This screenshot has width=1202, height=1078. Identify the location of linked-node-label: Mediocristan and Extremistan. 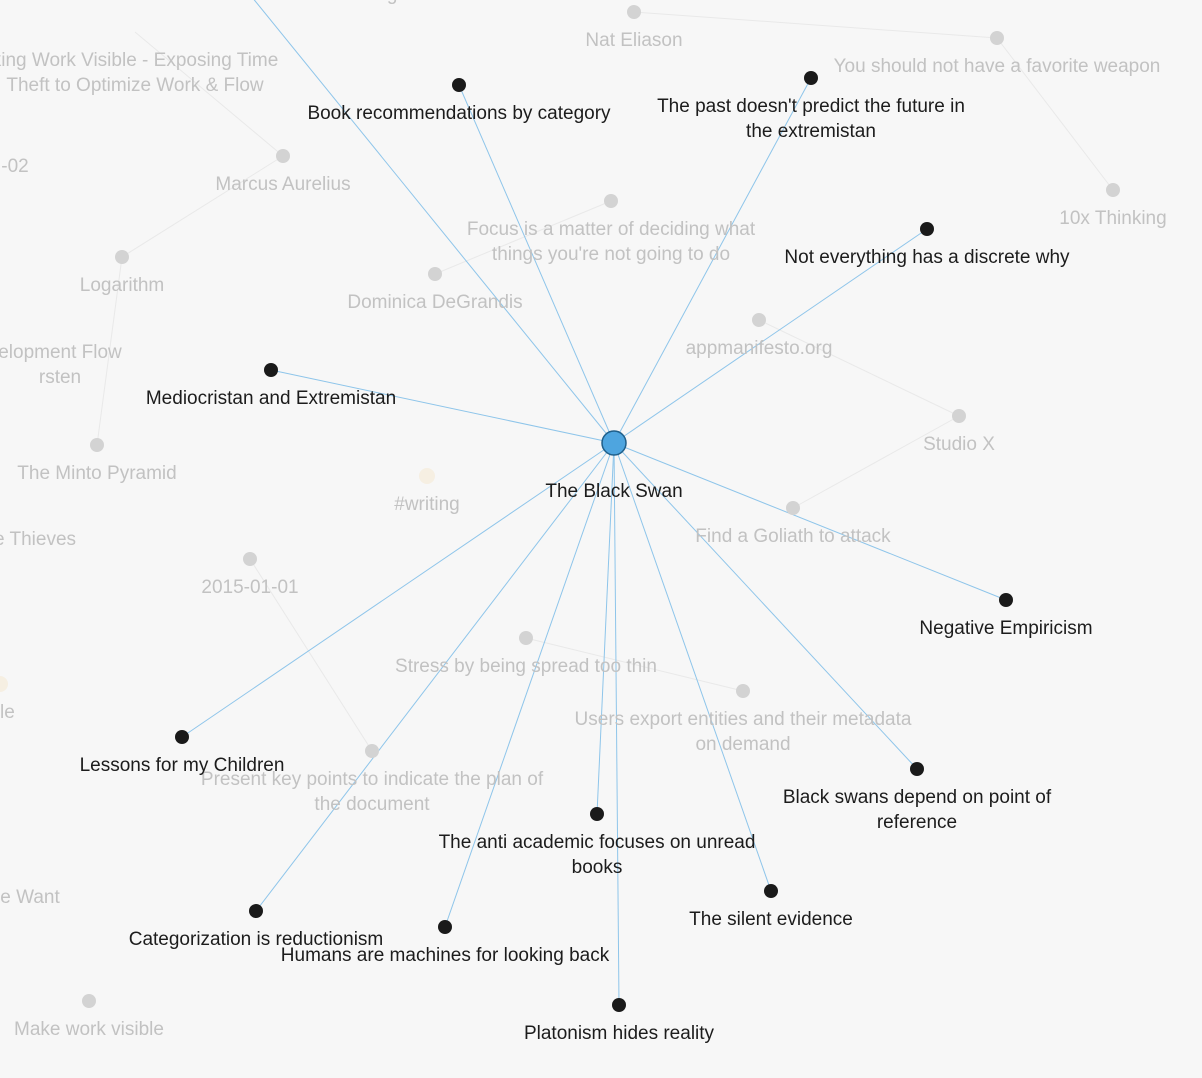
(271, 398).